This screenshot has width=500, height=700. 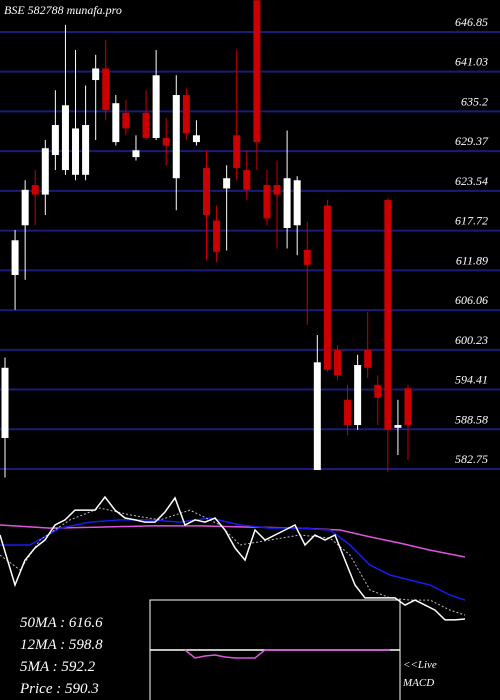 I want to click on y-tick-label: 623.54, so click(x=471, y=181).